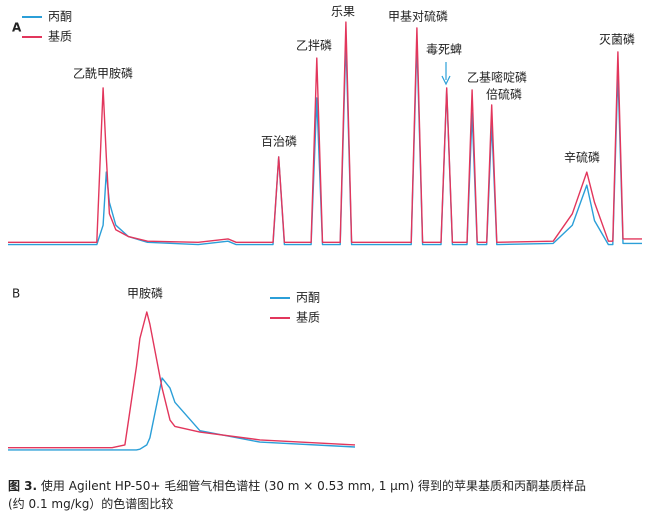 The height and width of the screenshot is (514, 650). Describe the element at coordinates (17, 28) in the screenshot. I see `panel-label: A` at that location.